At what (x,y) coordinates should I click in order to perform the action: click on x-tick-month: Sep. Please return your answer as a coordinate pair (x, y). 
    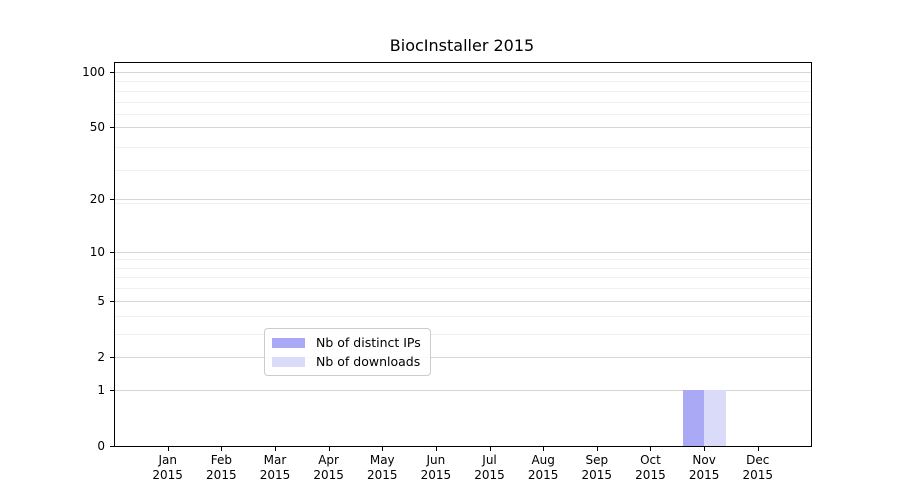
    Looking at the image, I should click on (597, 460).